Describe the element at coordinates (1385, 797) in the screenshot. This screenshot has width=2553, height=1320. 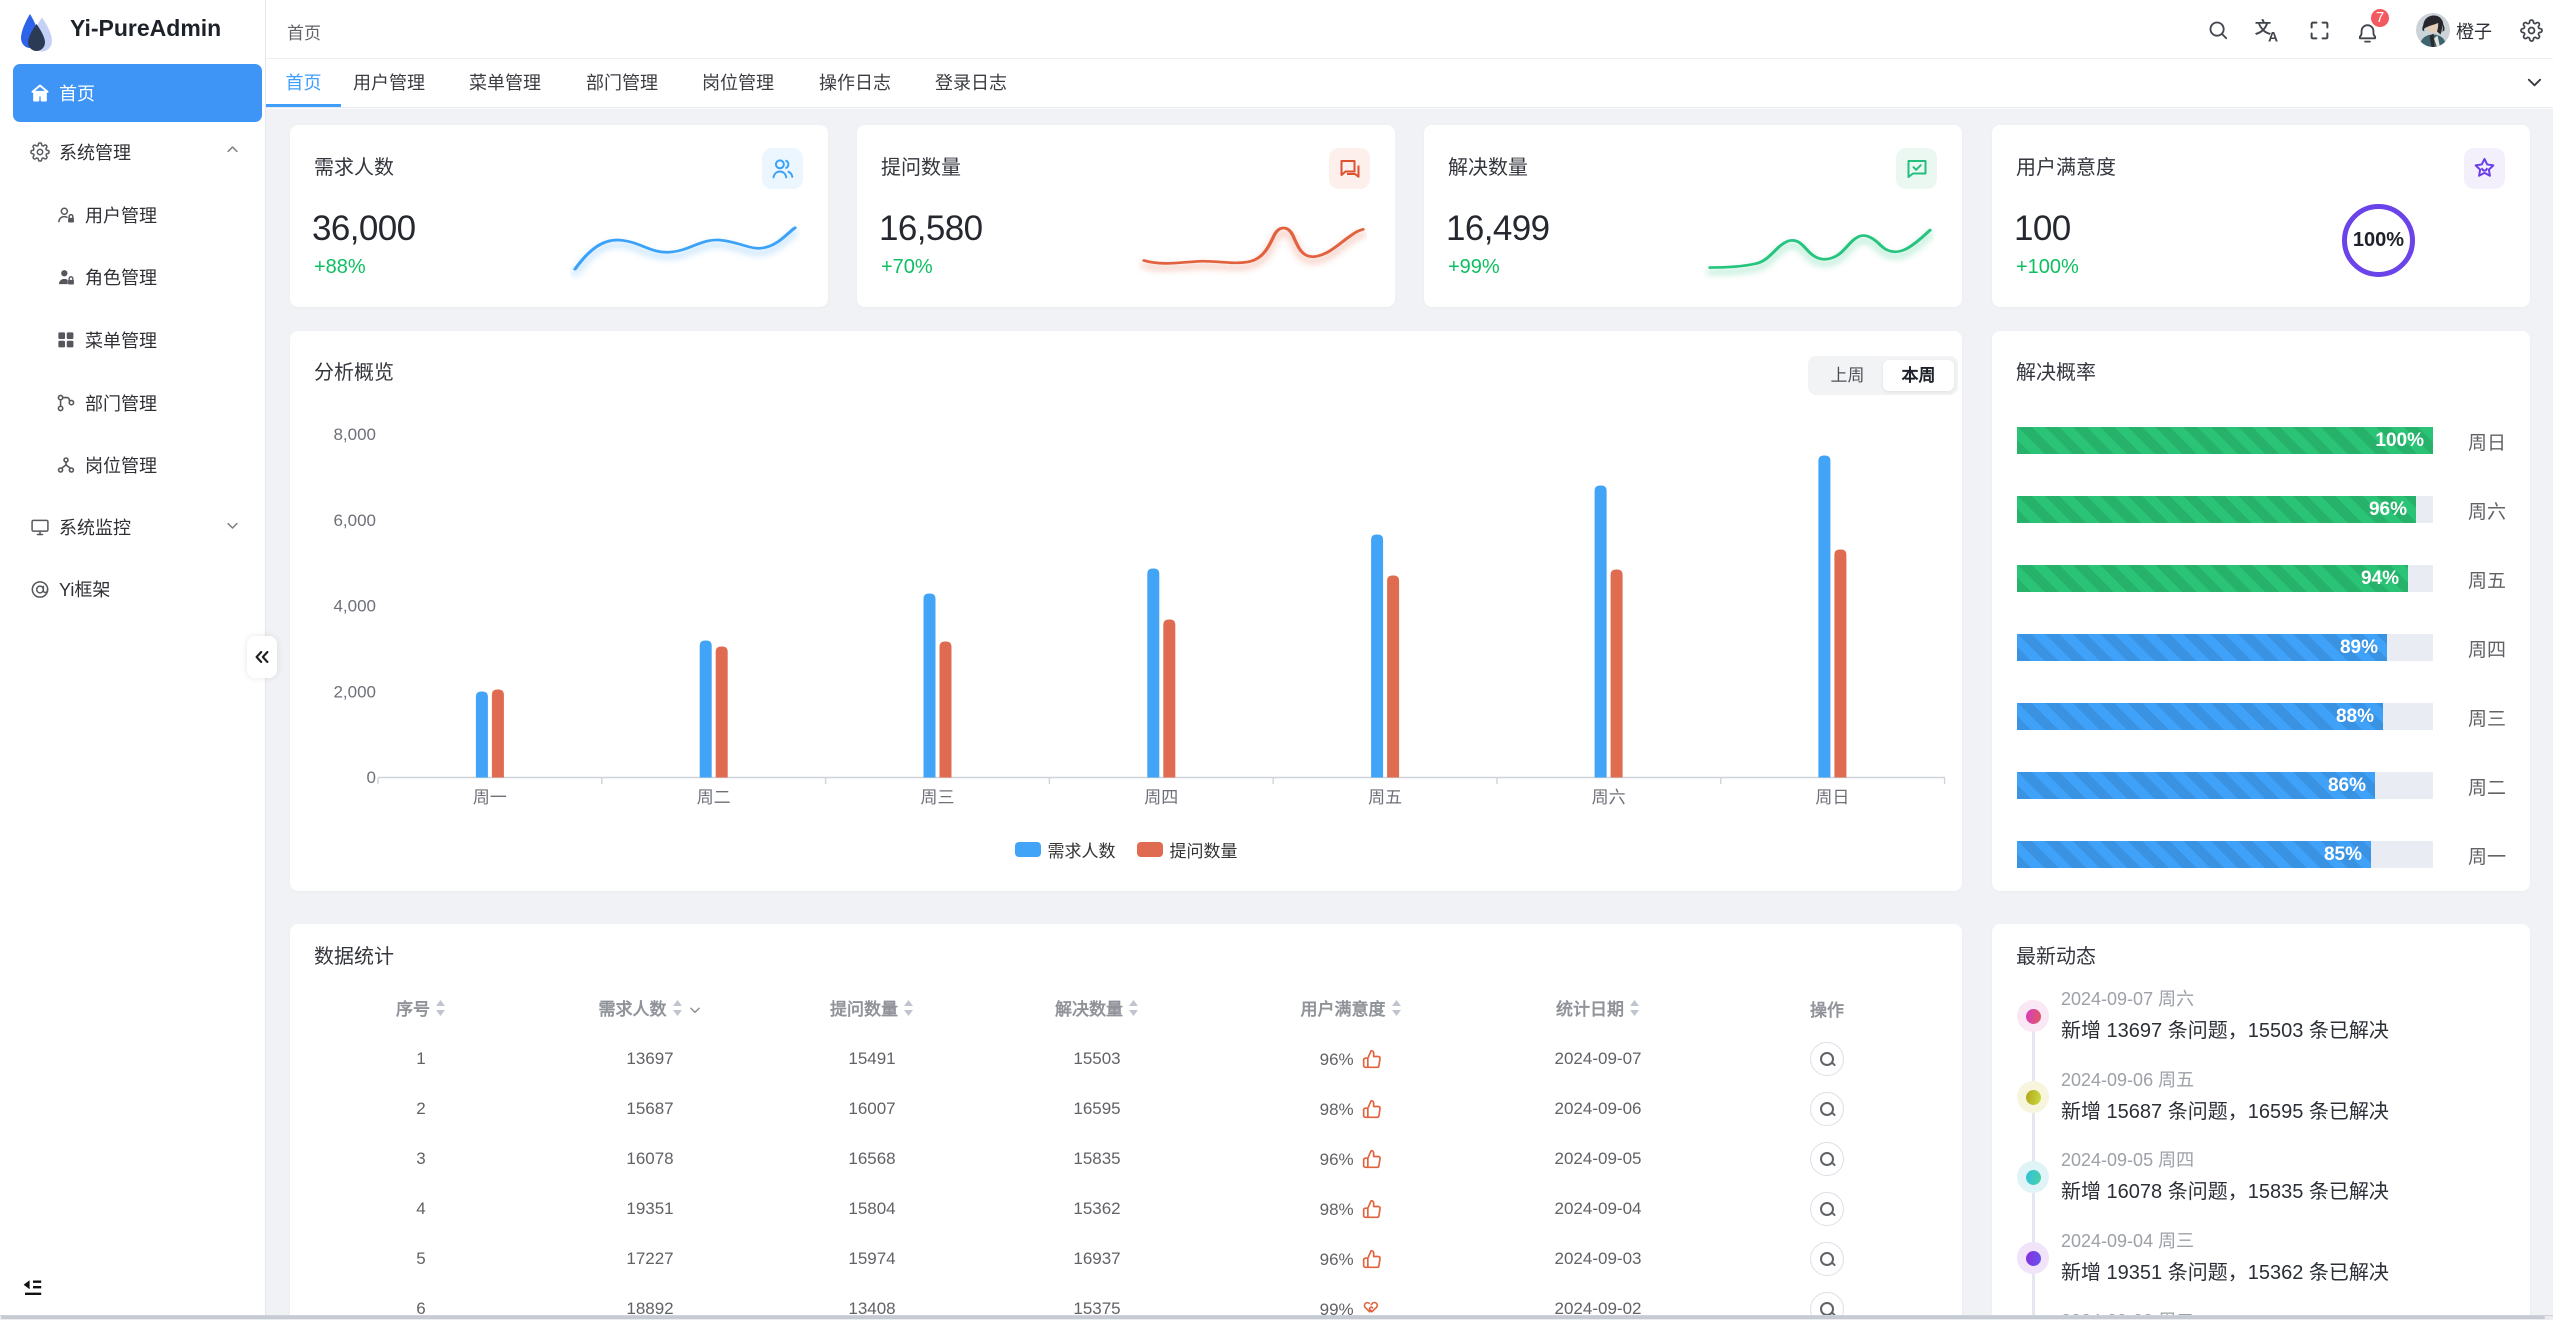
I see `svg-text: 周五` at that location.